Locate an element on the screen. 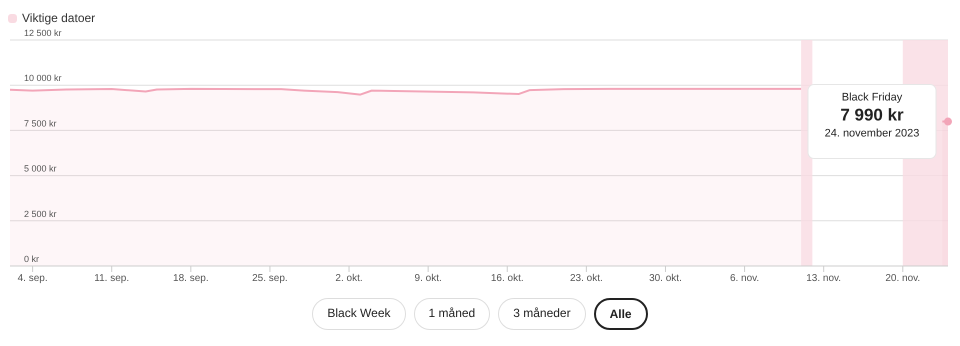  button: 3 måneder is located at coordinates (542, 314).